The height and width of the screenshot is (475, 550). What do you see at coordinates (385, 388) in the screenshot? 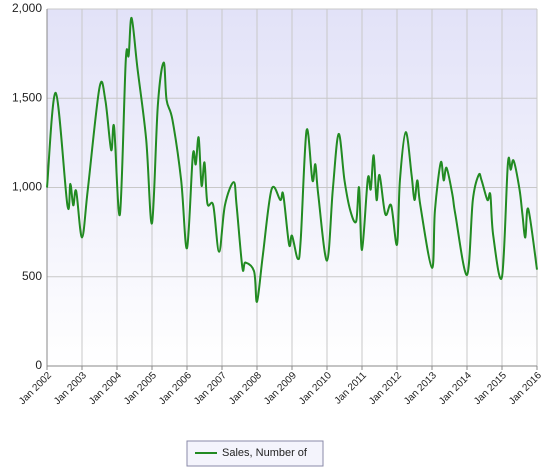
I see `x-tick-label: Jan 2012` at bounding box center [385, 388].